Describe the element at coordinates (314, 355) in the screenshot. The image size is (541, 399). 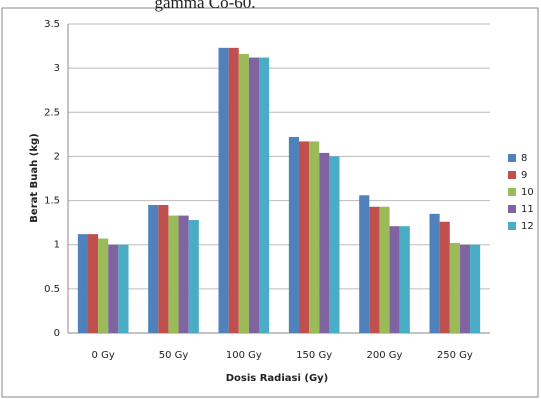
I see `x-tick-label: 150 Gy` at that location.